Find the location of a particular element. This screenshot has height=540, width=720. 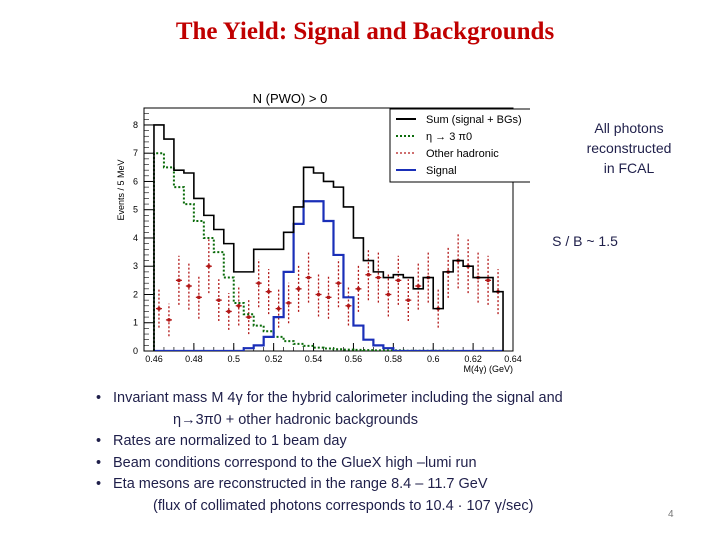

legend-label: η → 3 π0 is located at coordinates (449, 137).